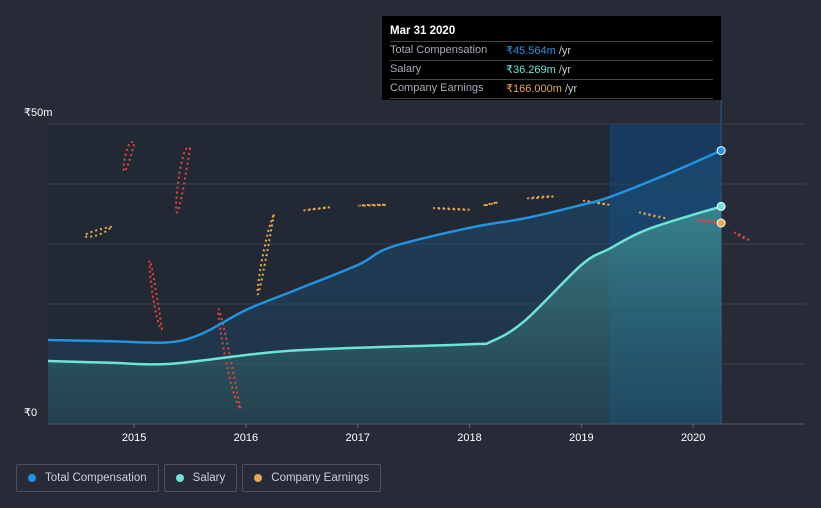 Image resolution: width=821 pixels, height=508 pixels. I want to click on tooltip-value: ₹36.269m, so click(531, 70).